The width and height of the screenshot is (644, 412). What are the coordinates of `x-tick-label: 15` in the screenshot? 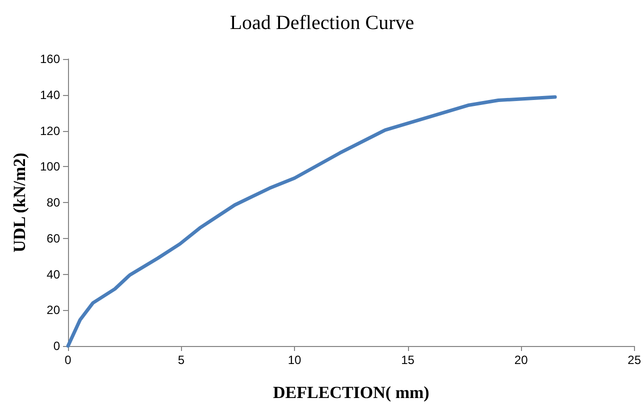 It's located at (408, 360).